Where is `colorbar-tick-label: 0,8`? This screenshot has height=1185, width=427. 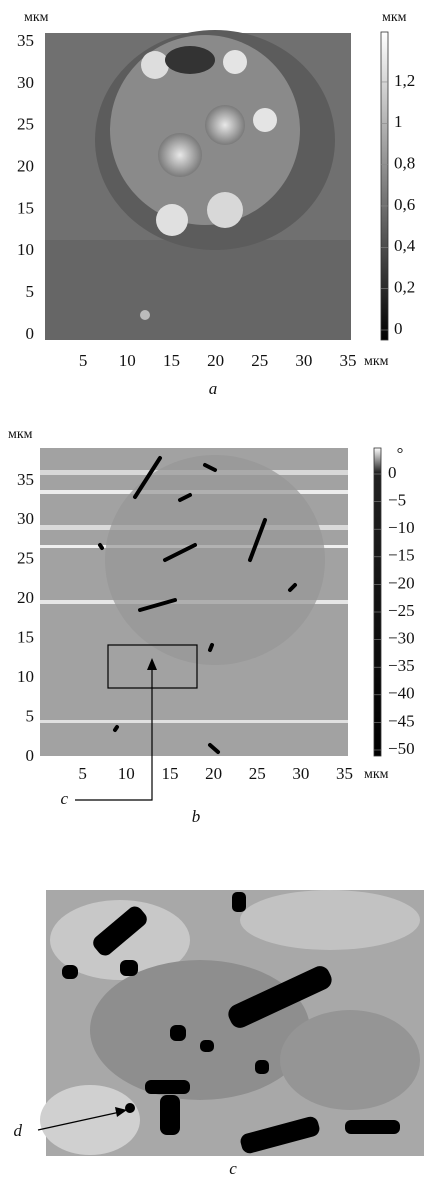
colorbar-tick-label: 0,8 is located at coordinates (404, 163).